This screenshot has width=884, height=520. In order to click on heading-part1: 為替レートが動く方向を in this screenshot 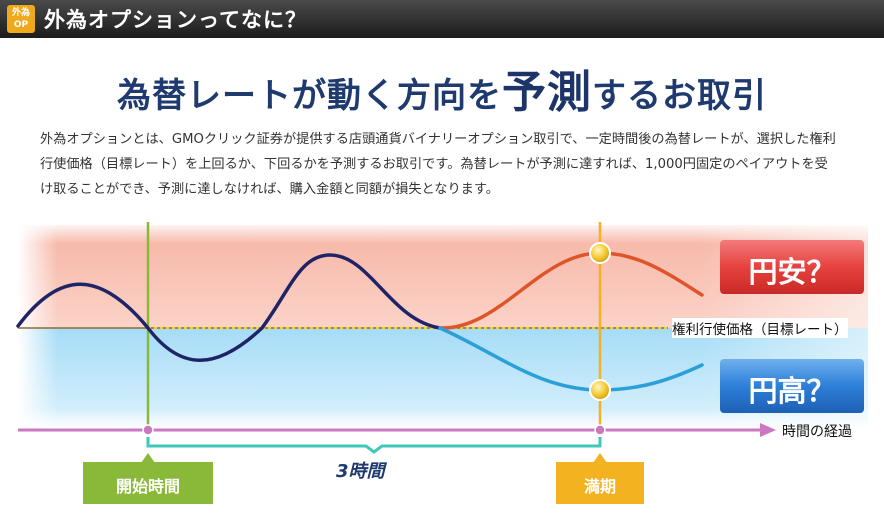, I will do `click(309, 96)`.